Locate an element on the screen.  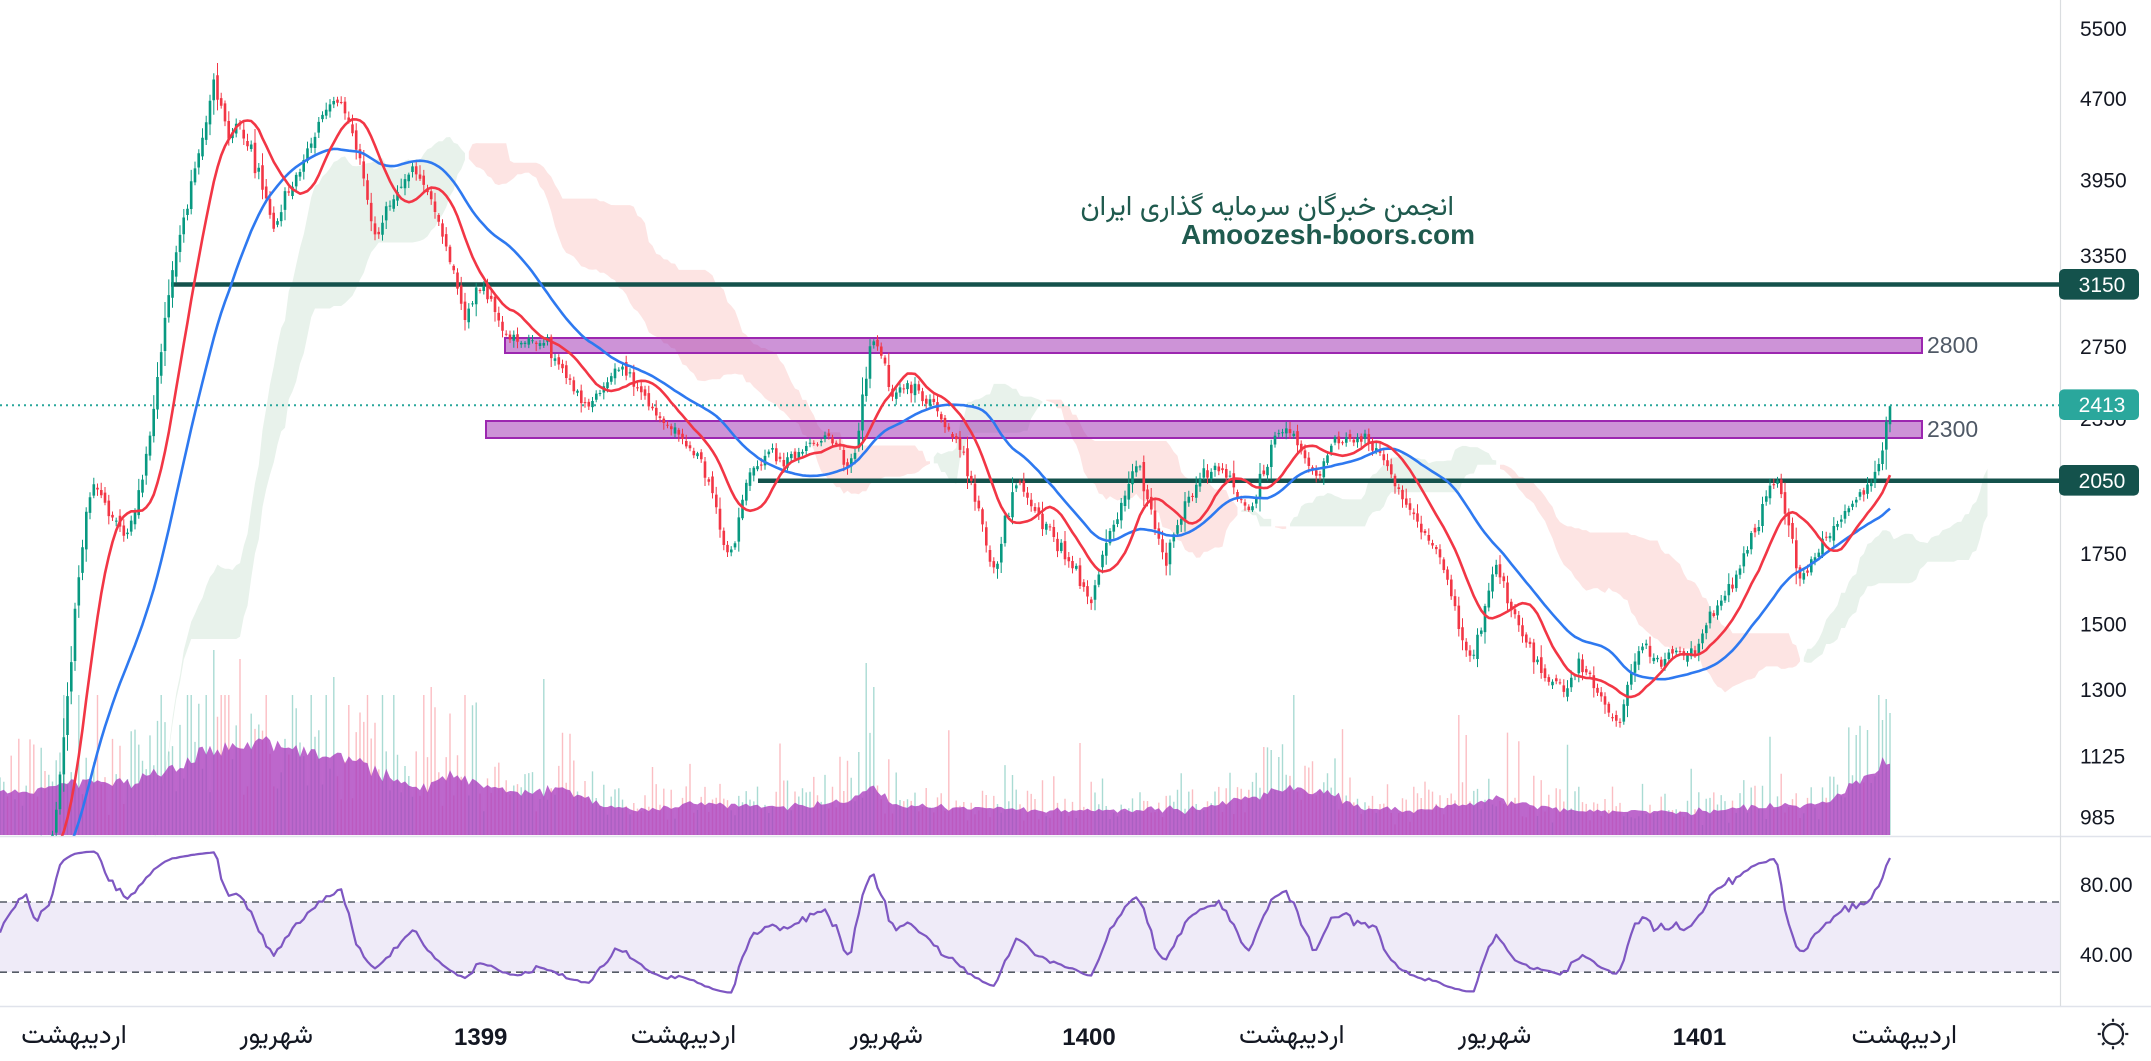
svg-text: 1400 is located at coordinates (1088, 1037).